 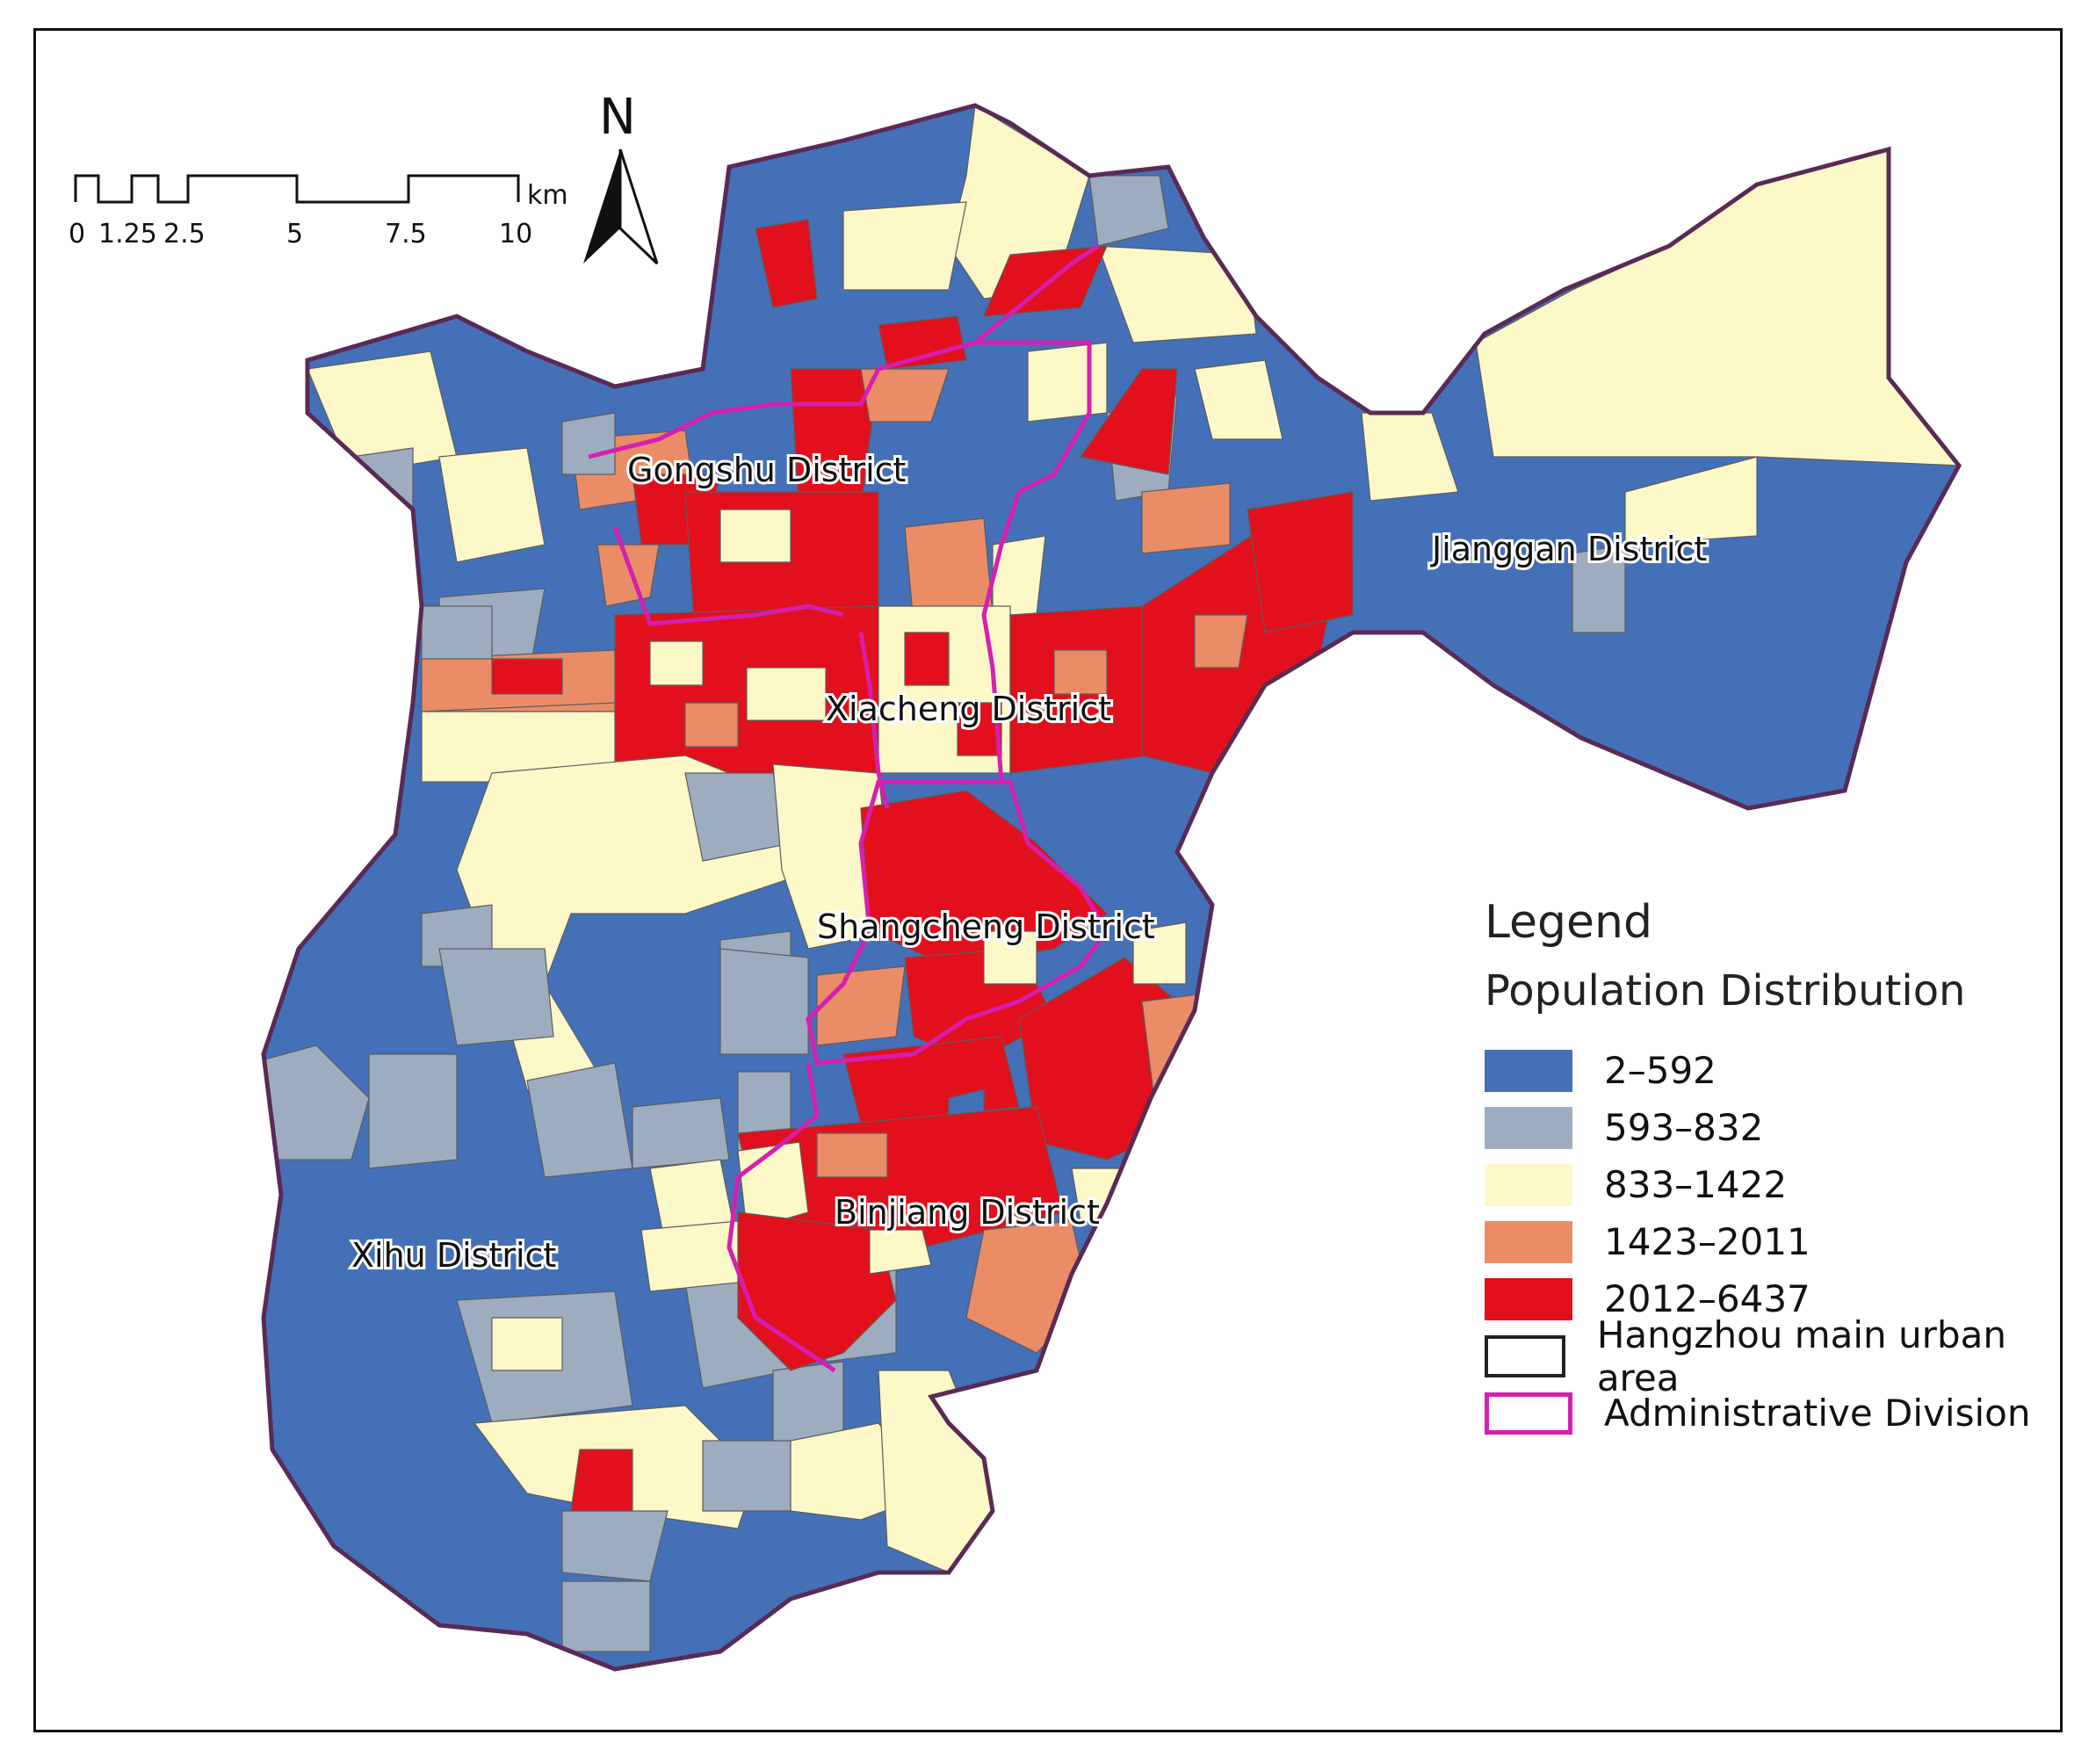 I want to click on legend-label: 833–1422, so click(x=1696, y=1185).